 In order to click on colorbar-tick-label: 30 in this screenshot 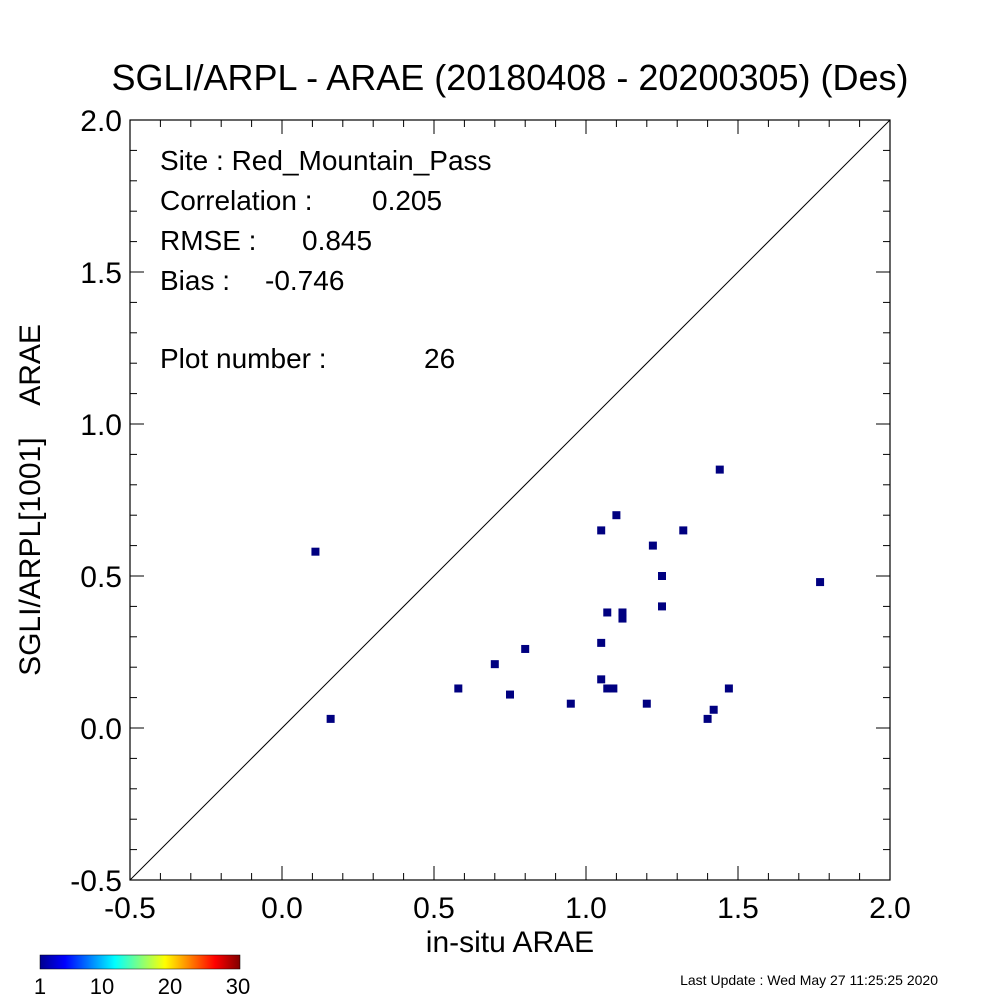, I will do `click(238, 986)`.